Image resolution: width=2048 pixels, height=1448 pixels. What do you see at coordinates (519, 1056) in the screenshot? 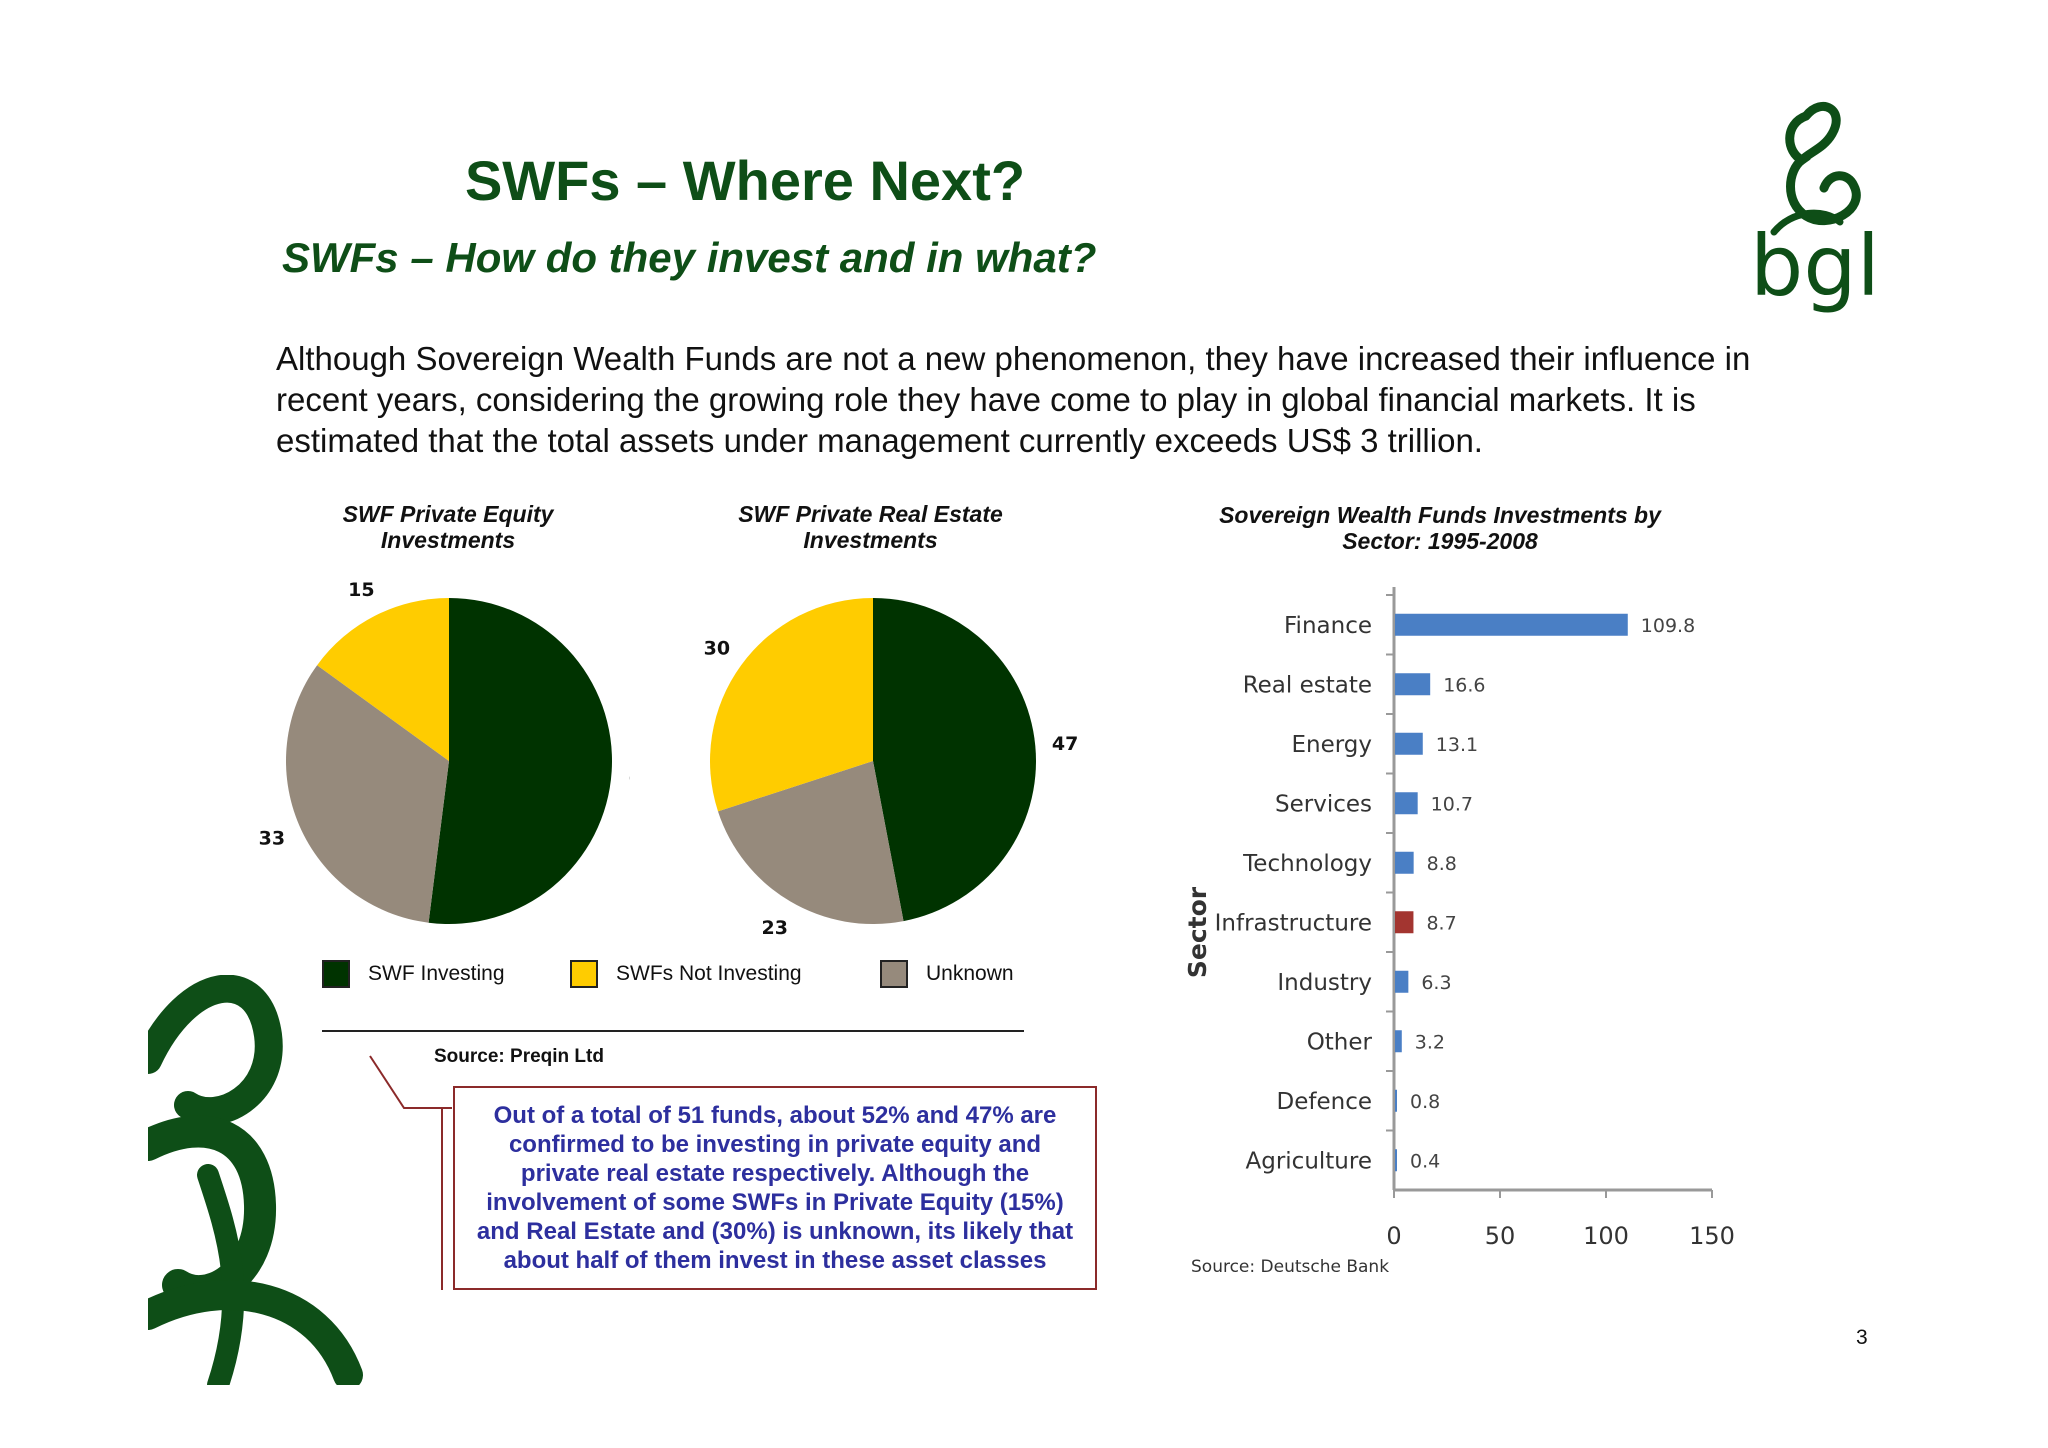
I see `source-preqin: Source: Preqin Ltd` at bounding box center [519, 1056].